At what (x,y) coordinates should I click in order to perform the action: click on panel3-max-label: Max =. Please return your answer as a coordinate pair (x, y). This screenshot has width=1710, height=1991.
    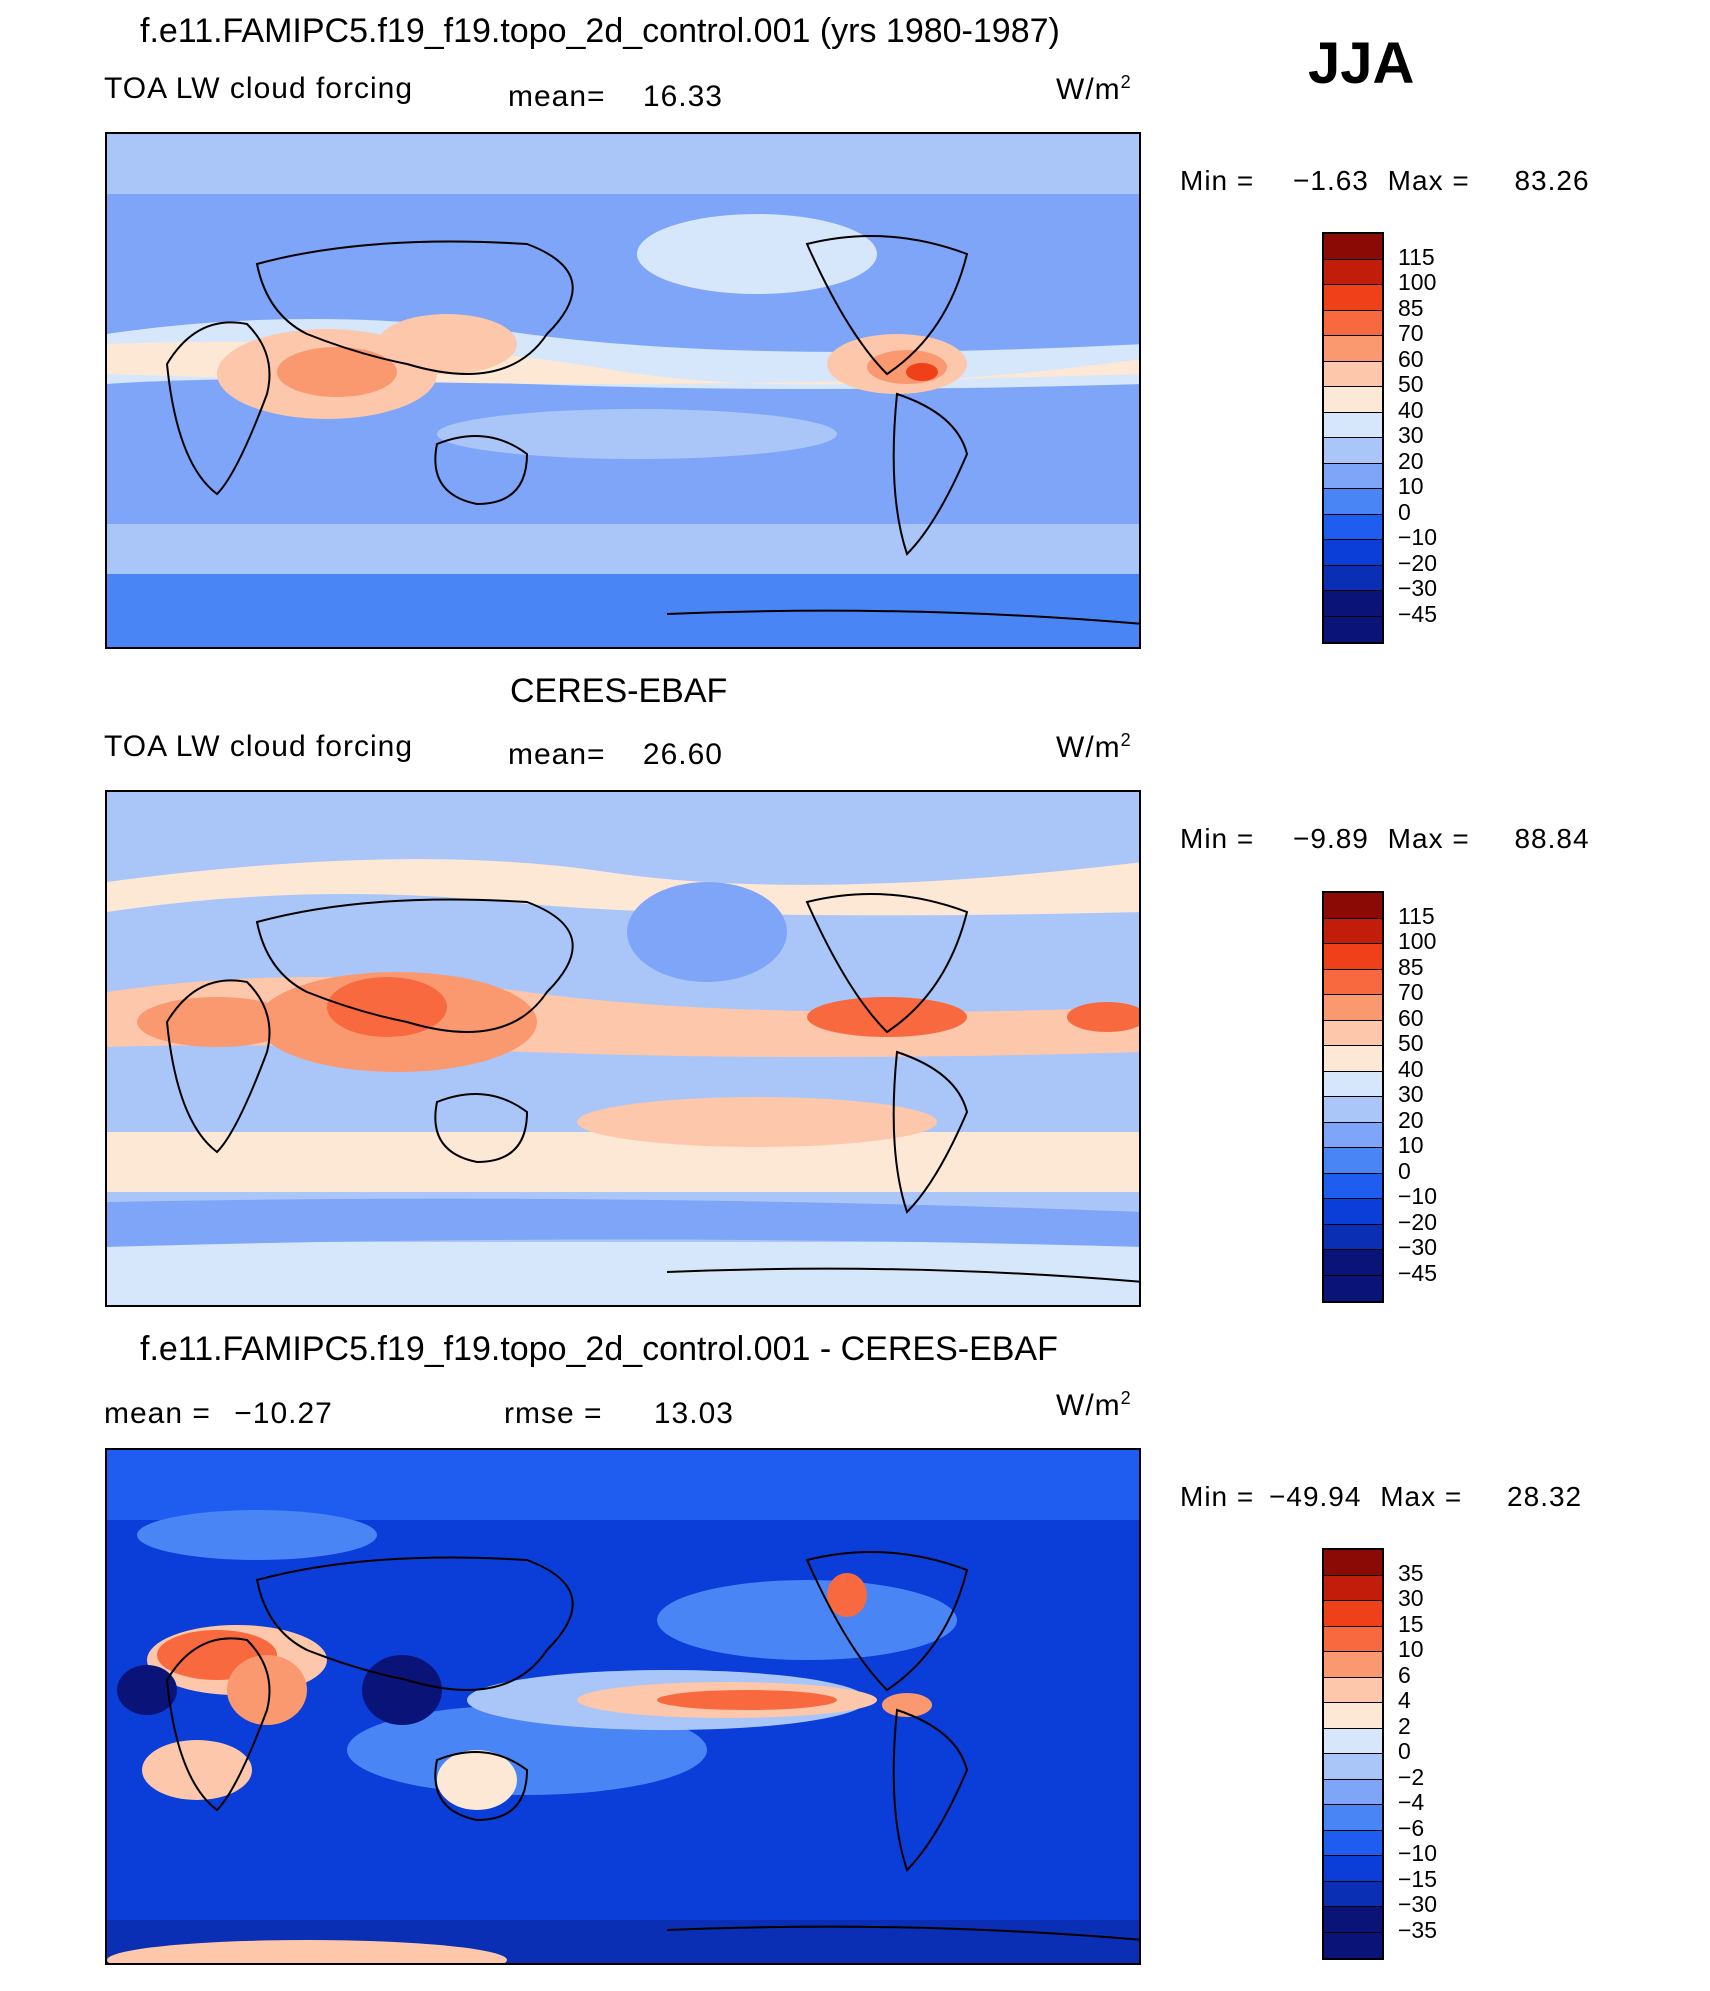
    Looking at the image, I should click on (1421, 1496).